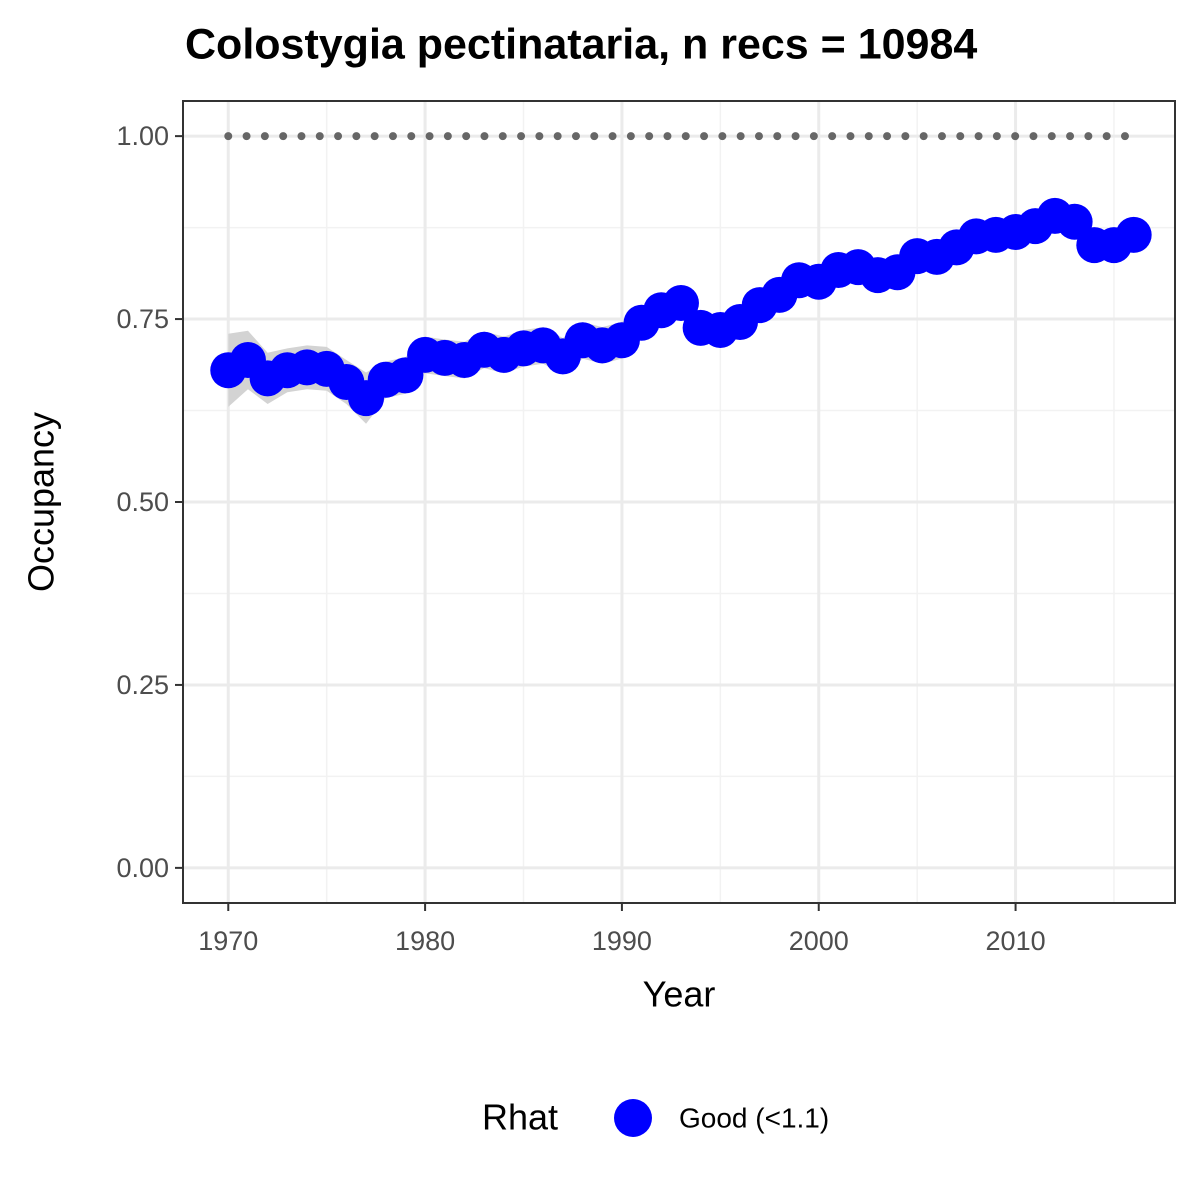  Describe the element at coordinates (754, 1117) in the screenshot. I see `legend-label: Good (<1.1)` at that location.